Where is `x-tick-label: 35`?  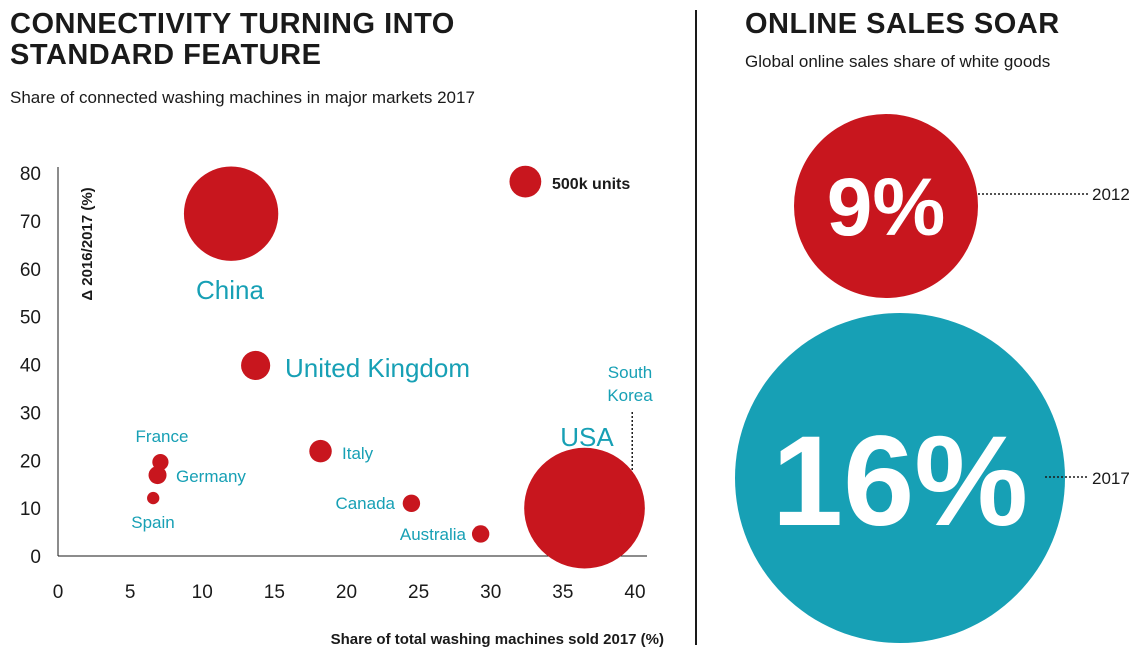
x-tick-label: 35 is located at coordinates (562, 592).